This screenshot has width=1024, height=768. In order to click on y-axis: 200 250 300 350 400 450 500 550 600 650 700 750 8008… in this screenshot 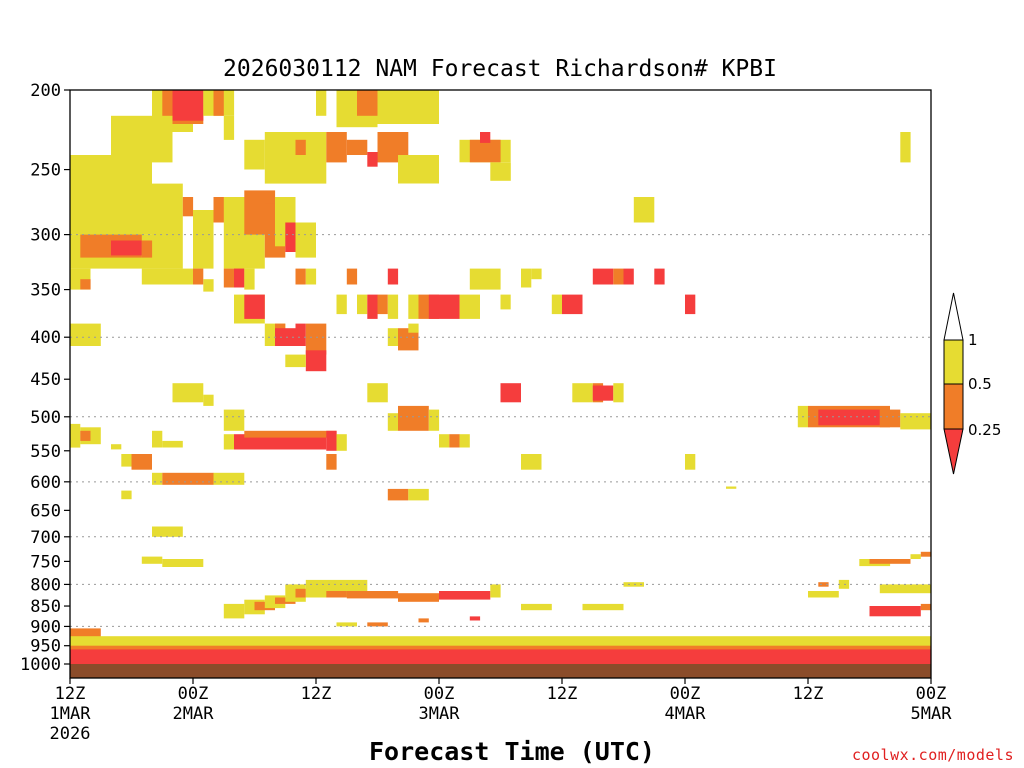, I will do `click(45, 378)`.